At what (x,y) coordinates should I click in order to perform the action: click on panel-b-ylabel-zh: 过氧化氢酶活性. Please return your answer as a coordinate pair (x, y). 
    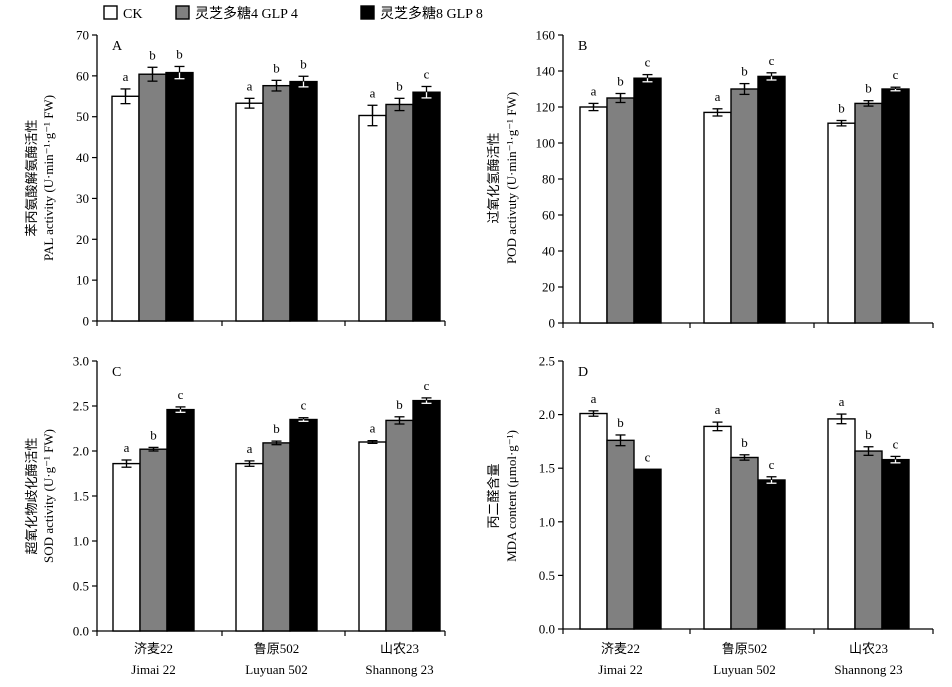
    Looking at the image, I should click on (493, 177).